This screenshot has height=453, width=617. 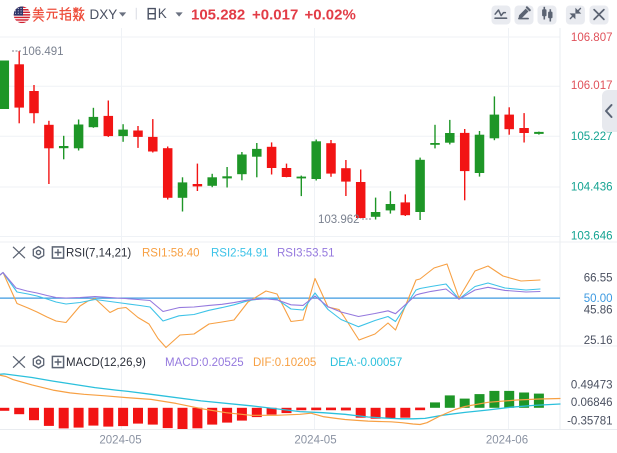 I want to click on svg-text: -0.35781, so click(x=589, y=422).